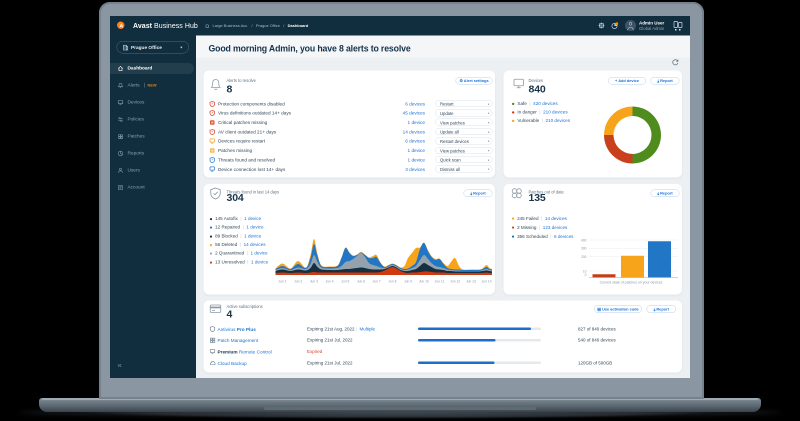 The height and width of the screenshot is (421, 800). I want to click on svg-text: 300, so click(584, 249).